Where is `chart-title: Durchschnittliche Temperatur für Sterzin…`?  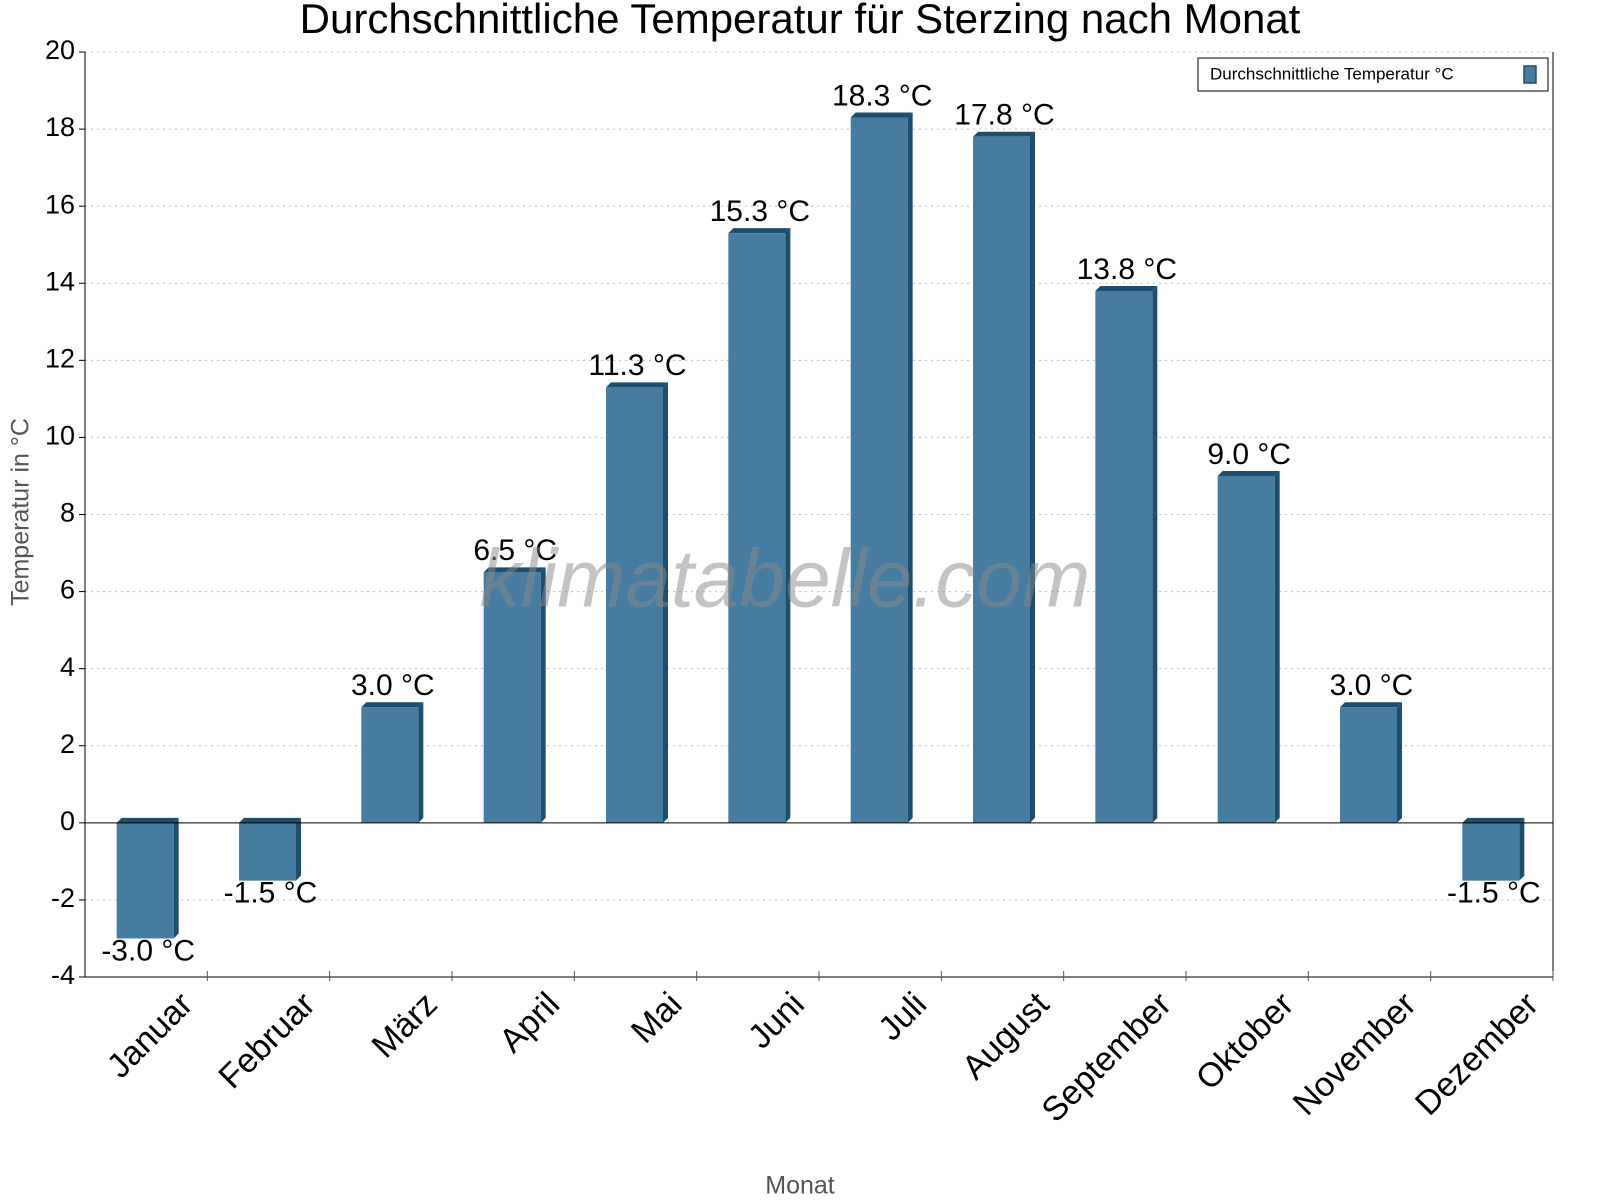 chart-title: Durchschnittliche Temperatur für Sterzin… is located at coordinates (800, 21).